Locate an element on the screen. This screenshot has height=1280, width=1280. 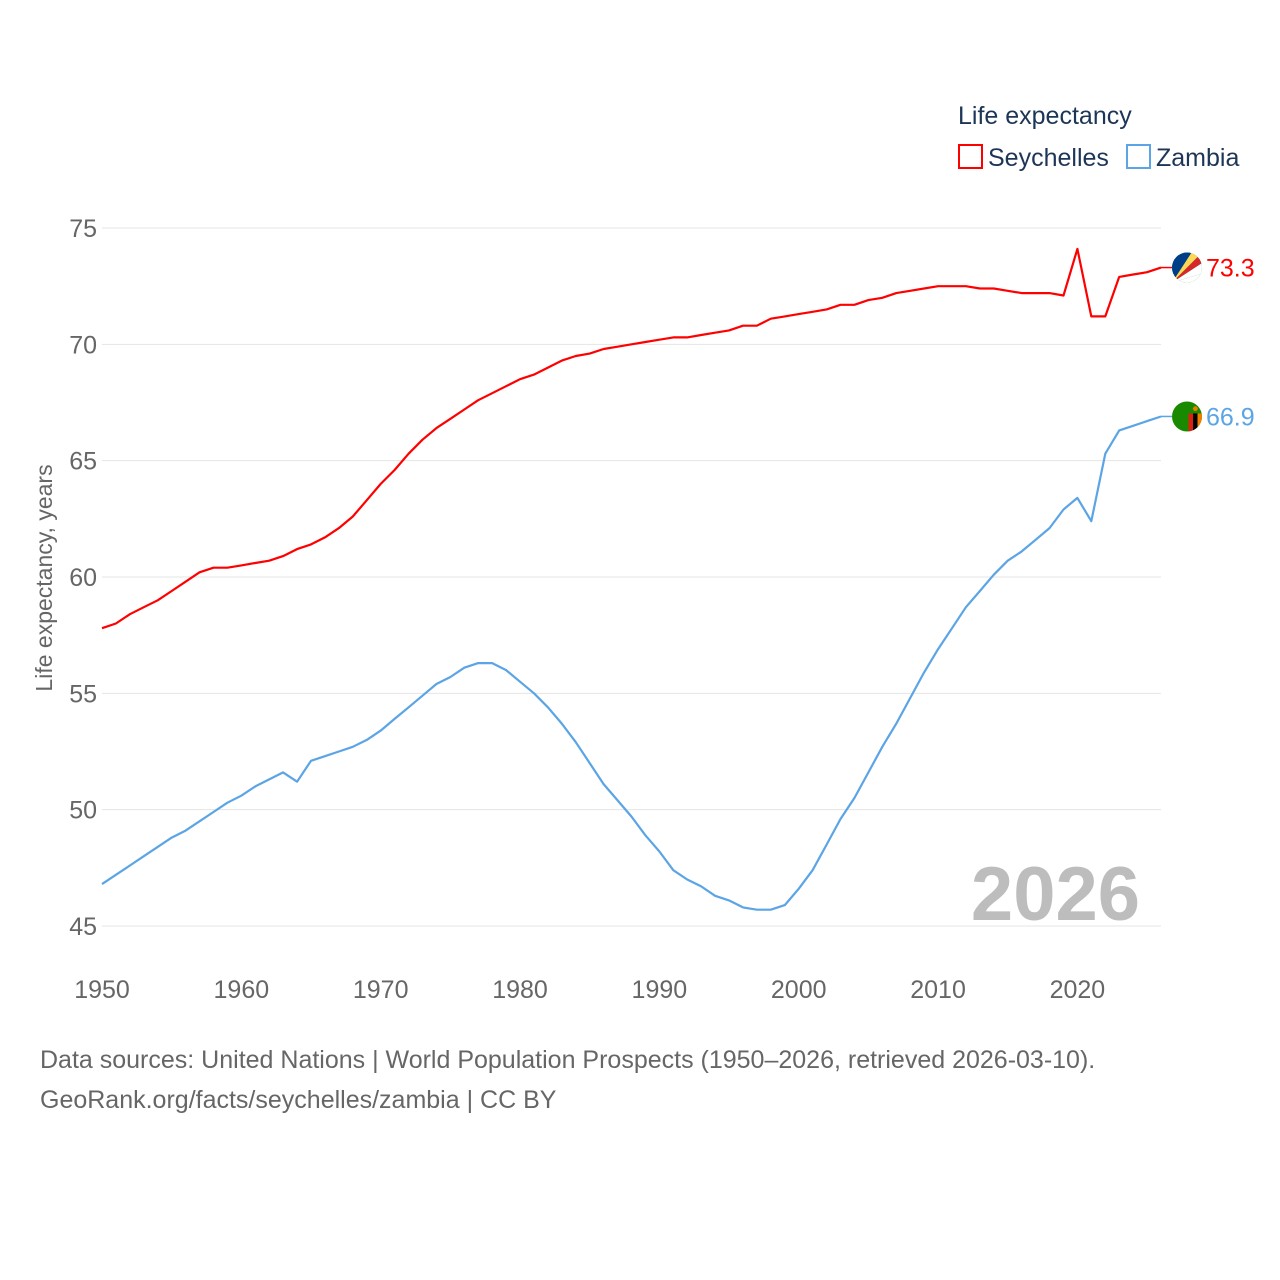
legend-item-seychelles: Seychelles is located at coordinates (1033, 158).